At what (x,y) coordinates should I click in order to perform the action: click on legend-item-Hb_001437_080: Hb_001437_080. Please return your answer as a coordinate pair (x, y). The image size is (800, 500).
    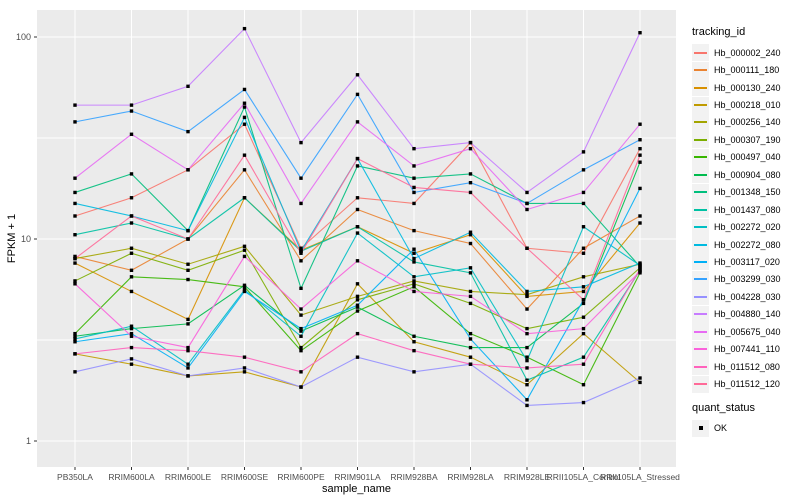
    Looking at the image, I should click on (746, 210).